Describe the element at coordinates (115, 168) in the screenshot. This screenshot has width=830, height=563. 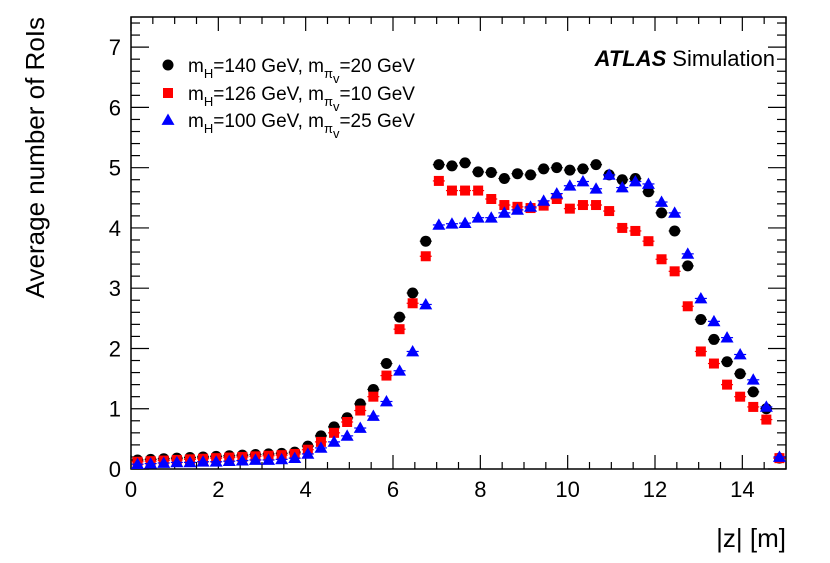
I see `y-tick-label: 5` at that location.